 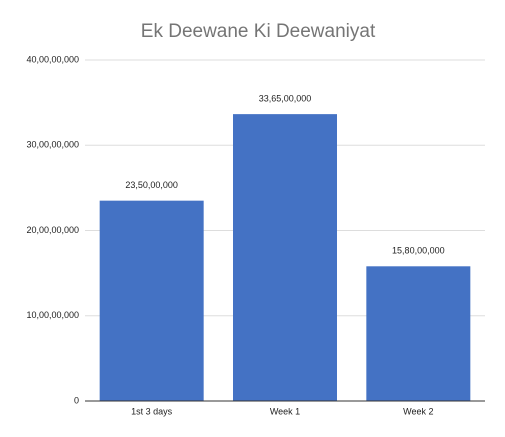 What do you see at coordinates (152, 411) in the screenshot?
I see `x-tick-label: 1st 3 days` at bounding box center [152, 411].